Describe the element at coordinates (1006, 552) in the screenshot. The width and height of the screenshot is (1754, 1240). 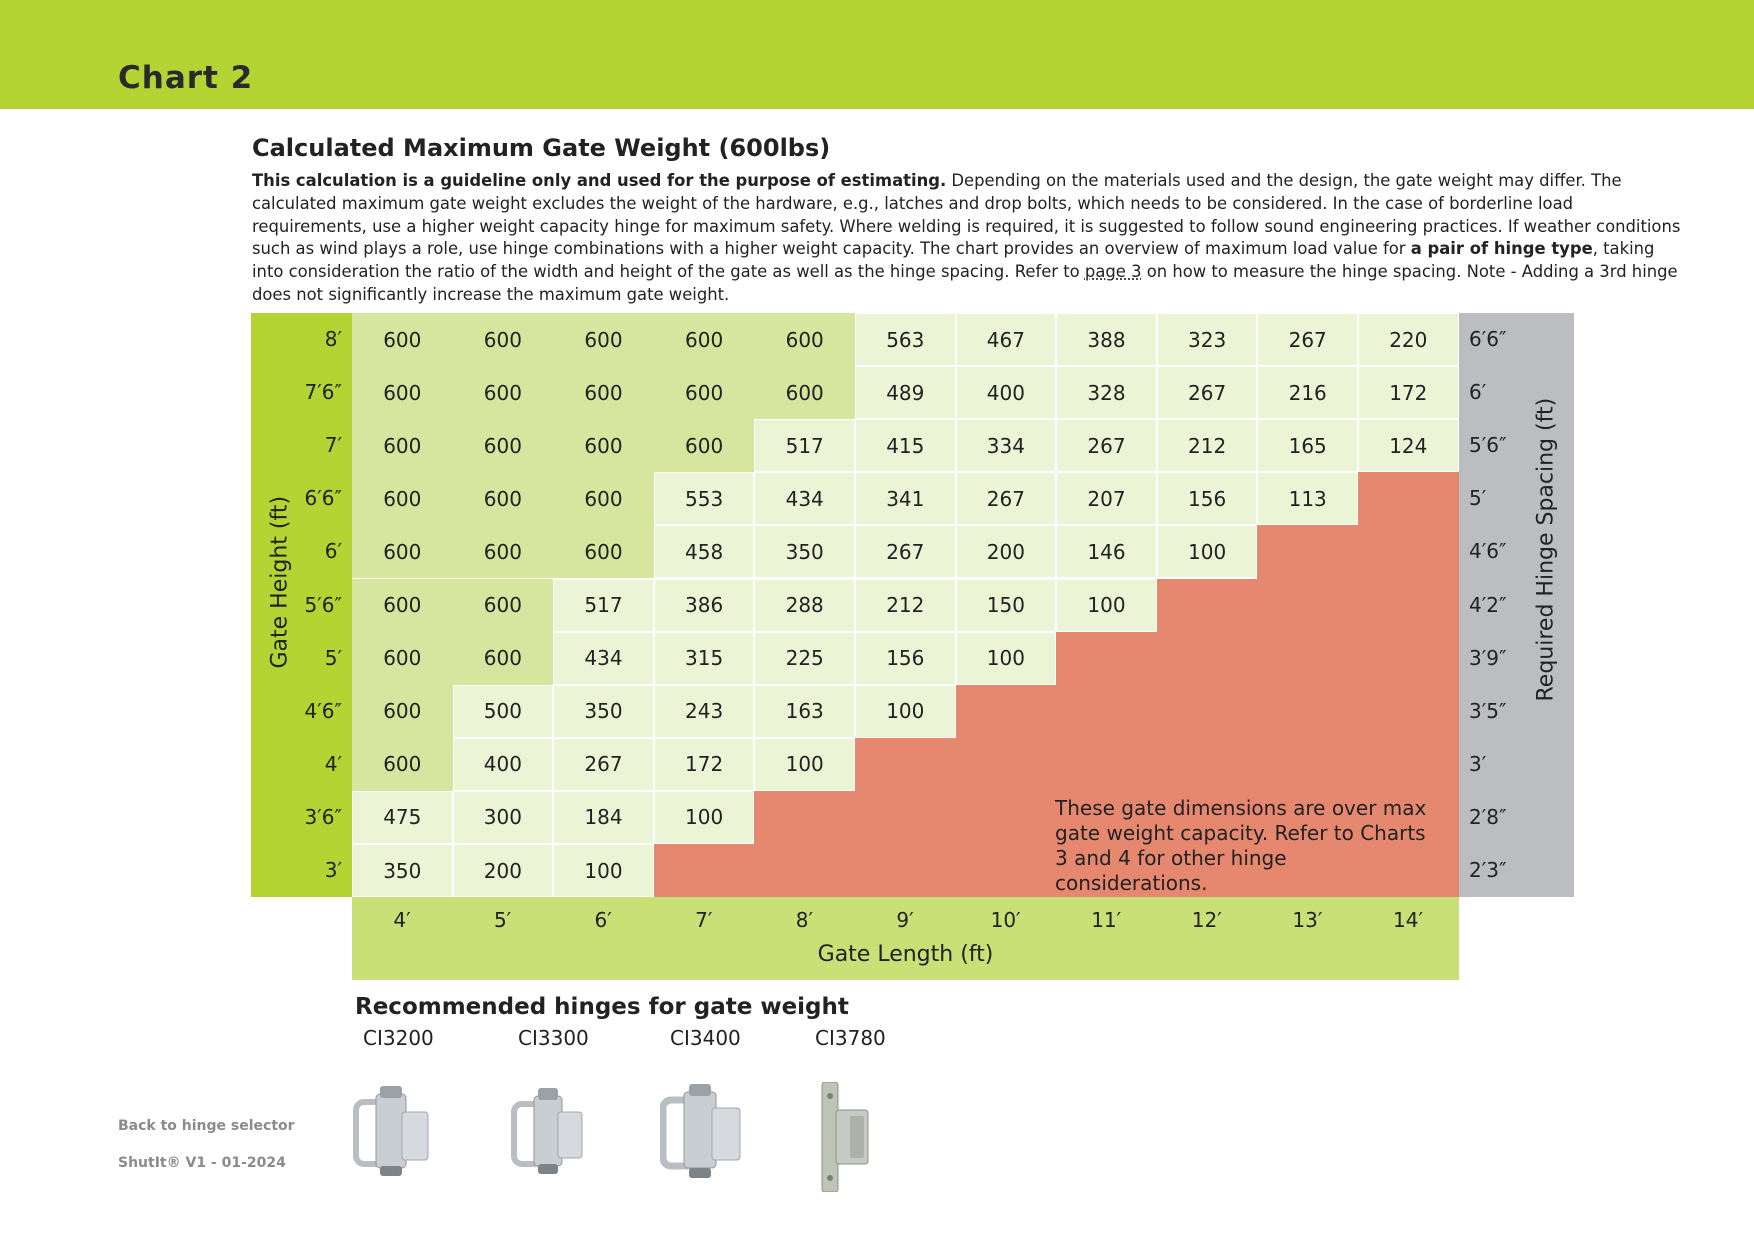
I see `table-cell: 200` at that location.